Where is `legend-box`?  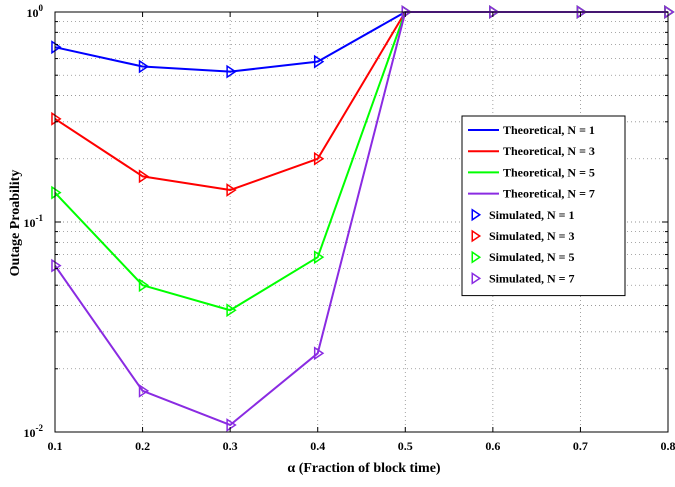 legend-box is located at coordinates (543, 206).